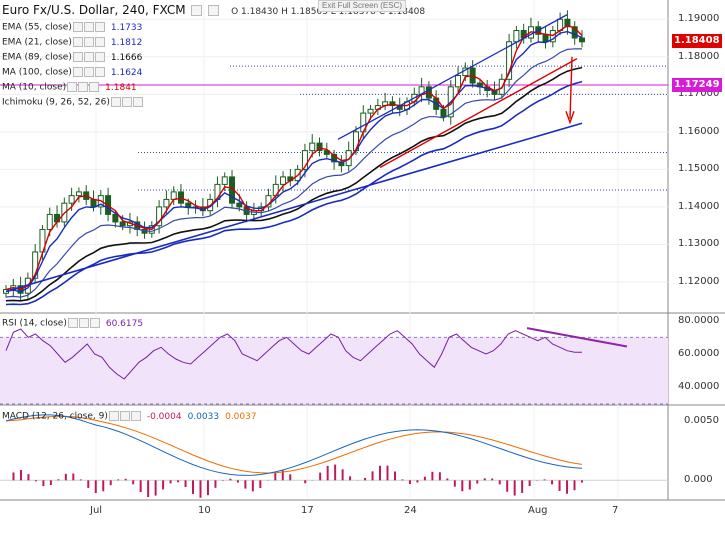 The width and height of the screenshot is (725, 543). Describe the element at coordinates (699, 56) in the screenshot. I see `price-axis-tick: 1.18000` at that location.